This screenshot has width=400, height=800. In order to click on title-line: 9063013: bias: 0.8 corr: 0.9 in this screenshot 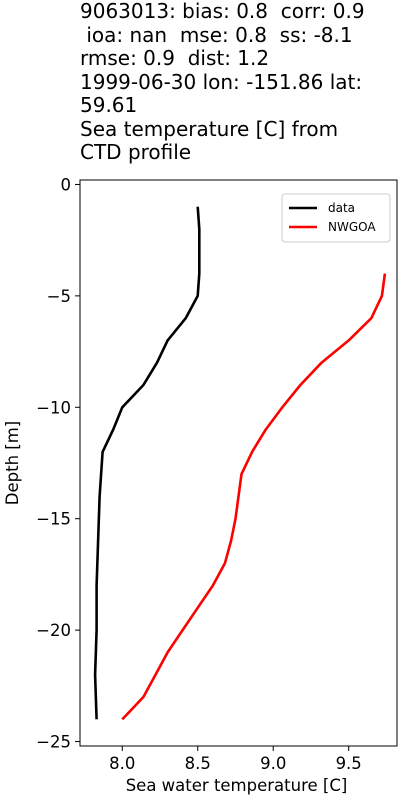, I will do `click(222, 11)`.